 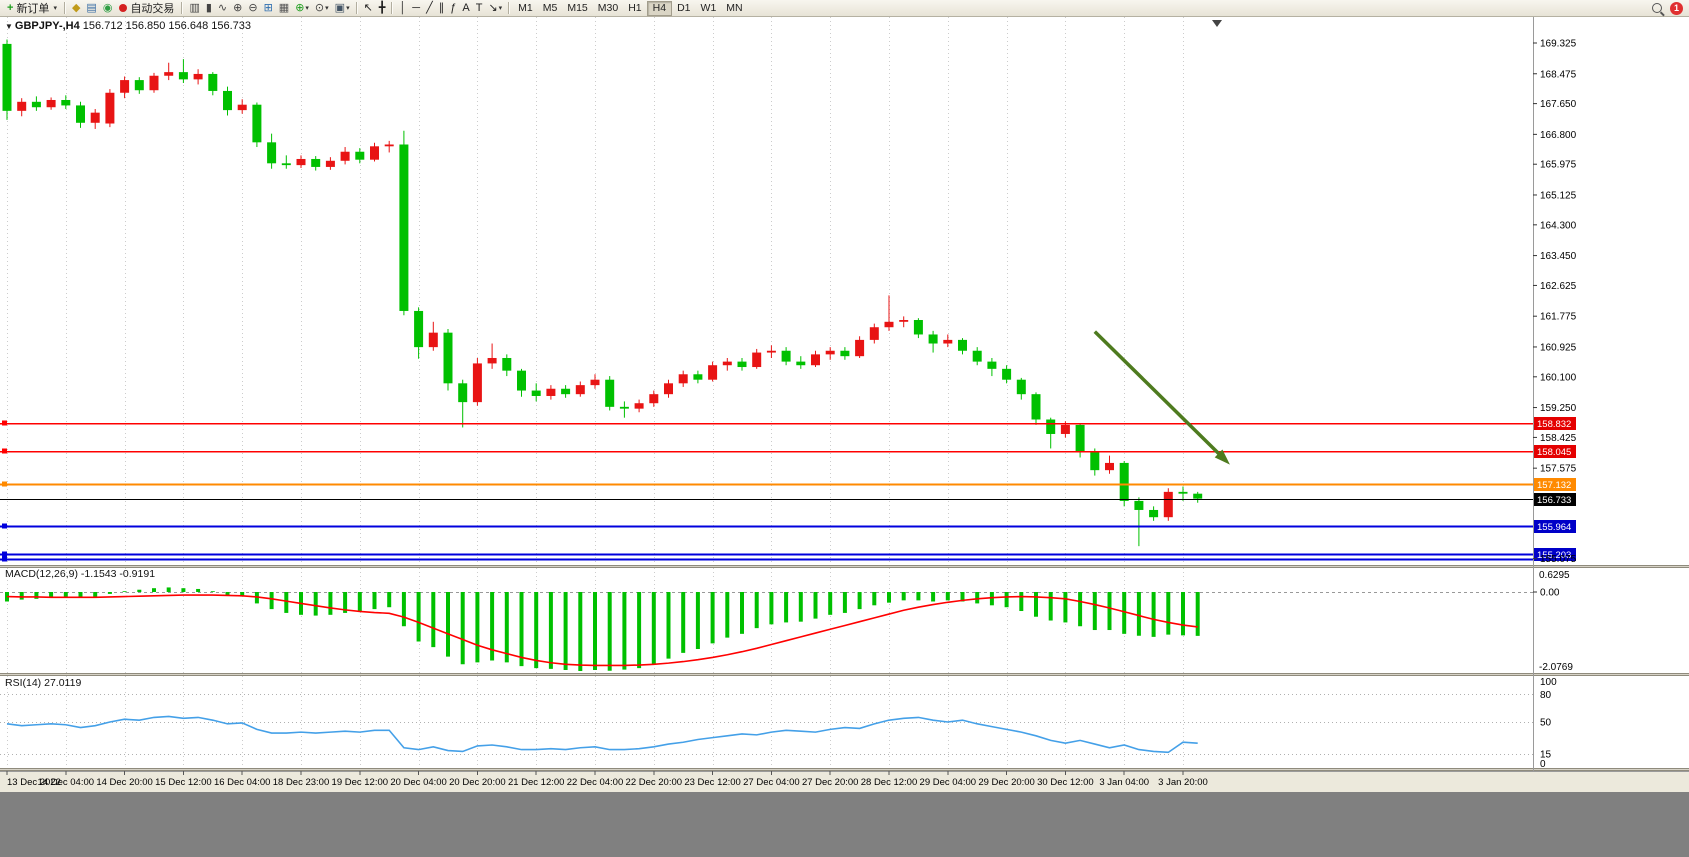 What do you see at coordinates (1558, 377) in the screenshot?
I see `svg-text: 160.100` at bounding box center [1558, 377].